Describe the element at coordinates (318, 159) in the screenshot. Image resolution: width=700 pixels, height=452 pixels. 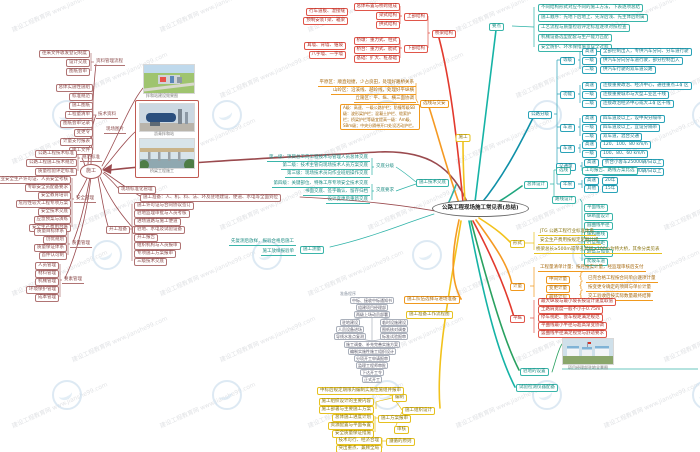
I see `map-node: 第一级：项目总工向工程技术与管理人员总体交底` at that location.